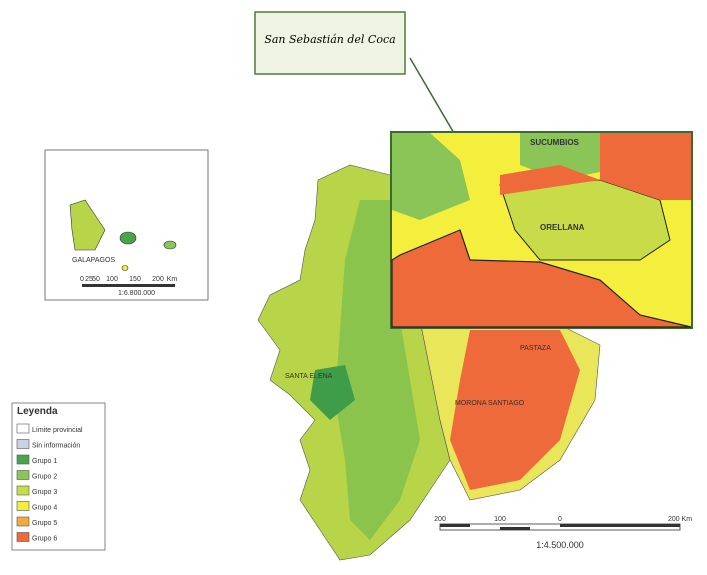 The image size is (707, 575). Describe the element at coordinates (490, 403) in the screenshot. I see `province-label: MORONA SANTIAGO` at that location.